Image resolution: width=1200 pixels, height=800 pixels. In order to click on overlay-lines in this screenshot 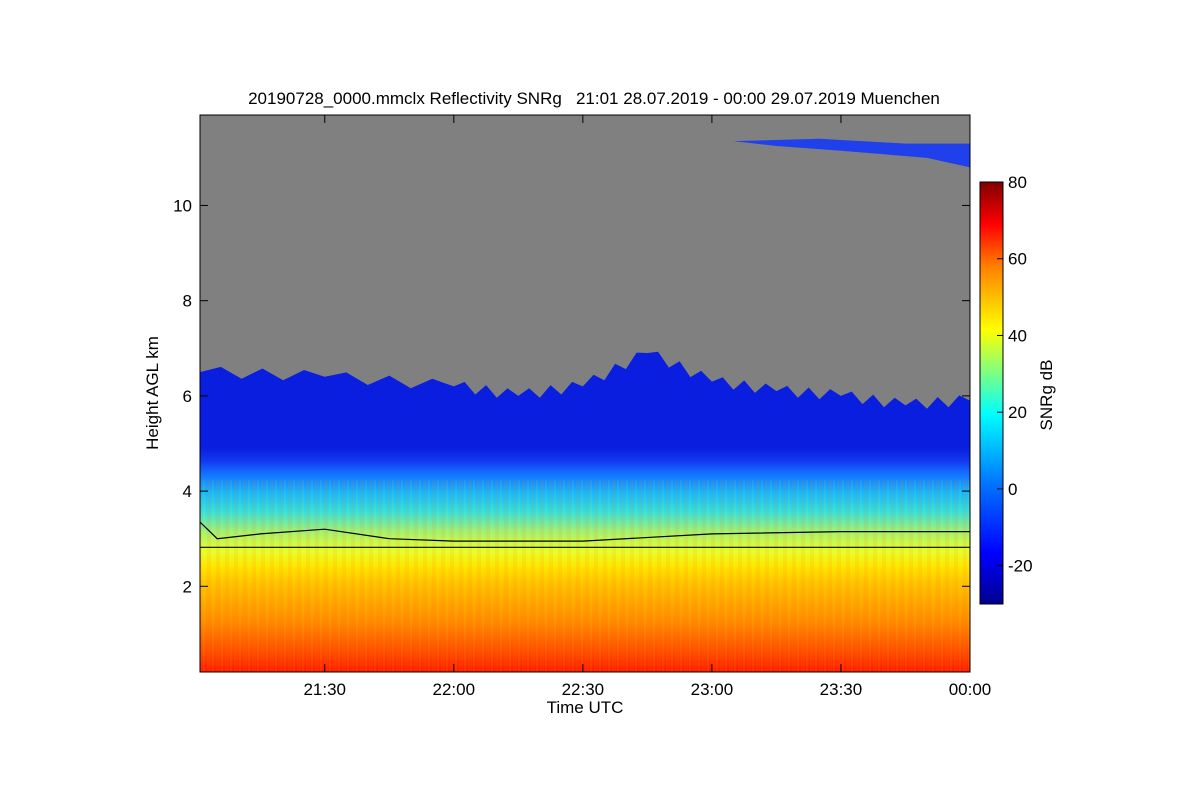, I will do `click(585, 534)`.